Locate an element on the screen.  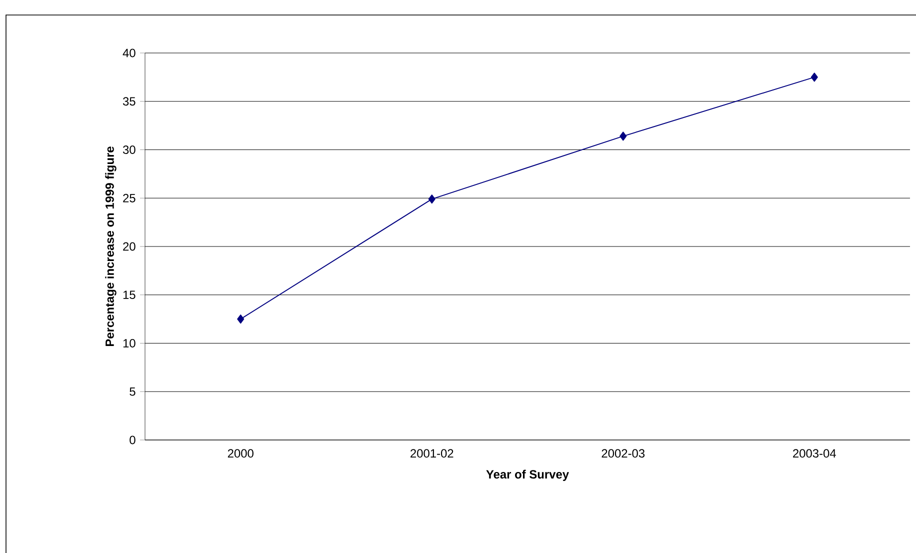
x-axis-title: Year of Survey is located at coordinates (527, 475).